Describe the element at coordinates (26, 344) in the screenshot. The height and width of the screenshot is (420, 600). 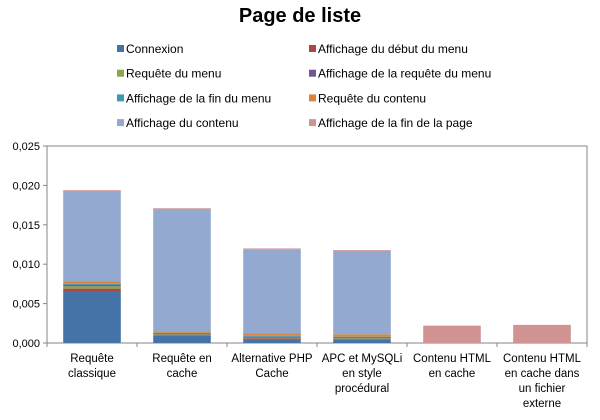
I see `y-tick-label: 0,000` at that location.